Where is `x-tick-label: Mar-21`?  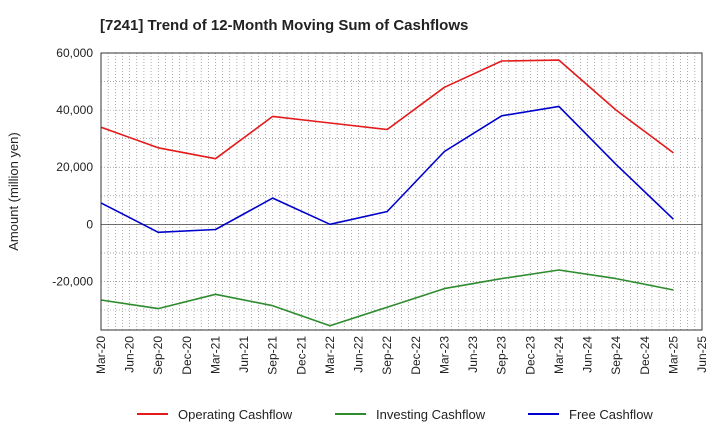
x-tick-label: Mar-21 is located at coordinates (215, 355).